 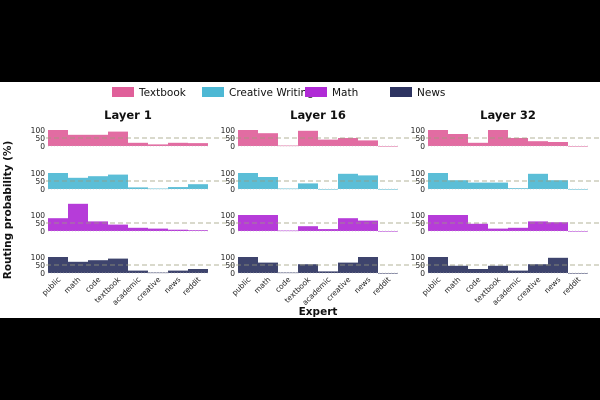 What do you see at coordinates (431, 93) in the screenshot?
I see `legend-label: News` at bounding box center [431, 93].